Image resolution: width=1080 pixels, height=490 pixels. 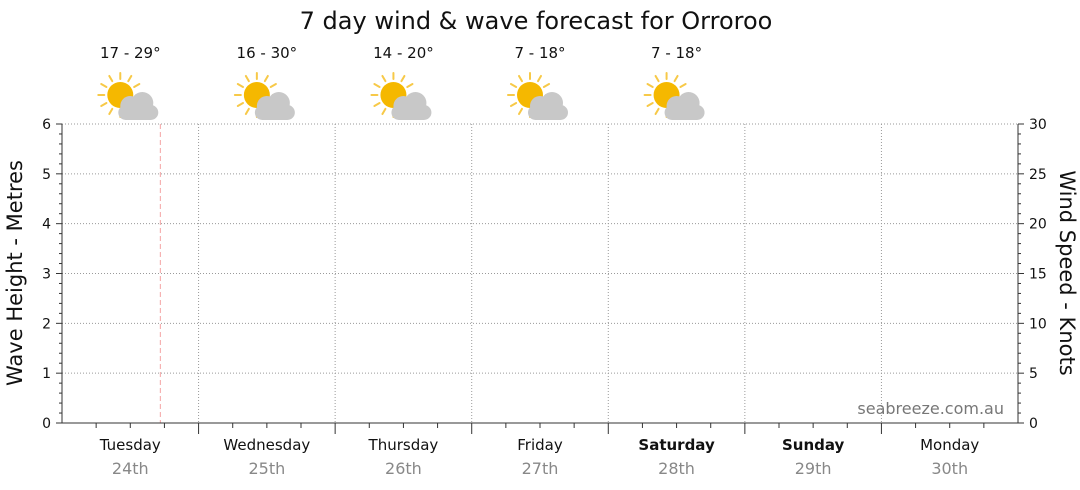 I want to click on left-axis-title: Wave Height - Metres, so click(x=15, y=273).